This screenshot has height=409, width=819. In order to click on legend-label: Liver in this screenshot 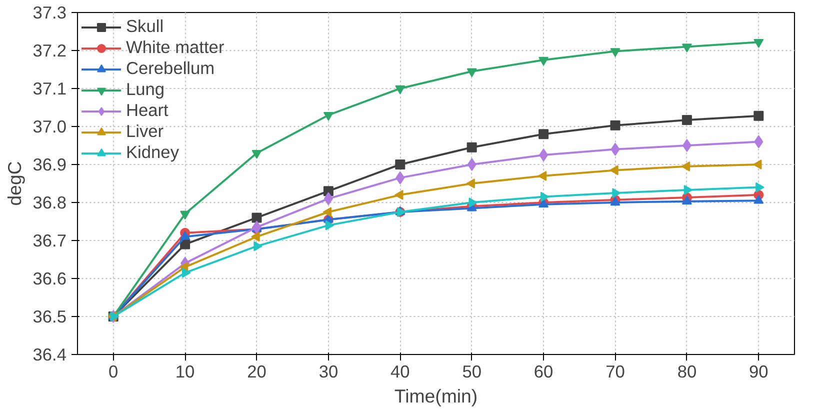, I will do `click(145, 131)`.